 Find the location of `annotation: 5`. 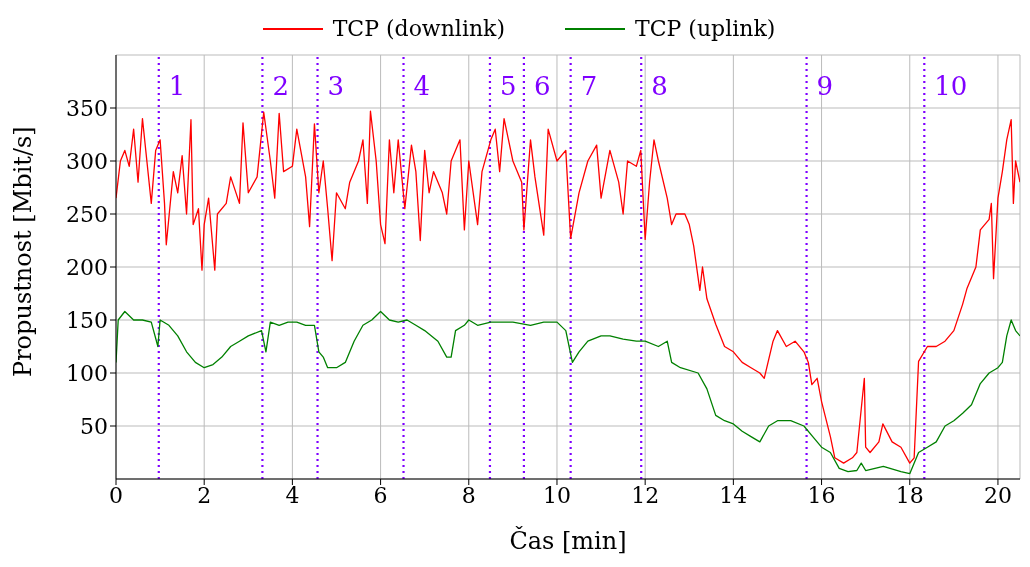

annotation: 5 is located at coordinates (508, 86).